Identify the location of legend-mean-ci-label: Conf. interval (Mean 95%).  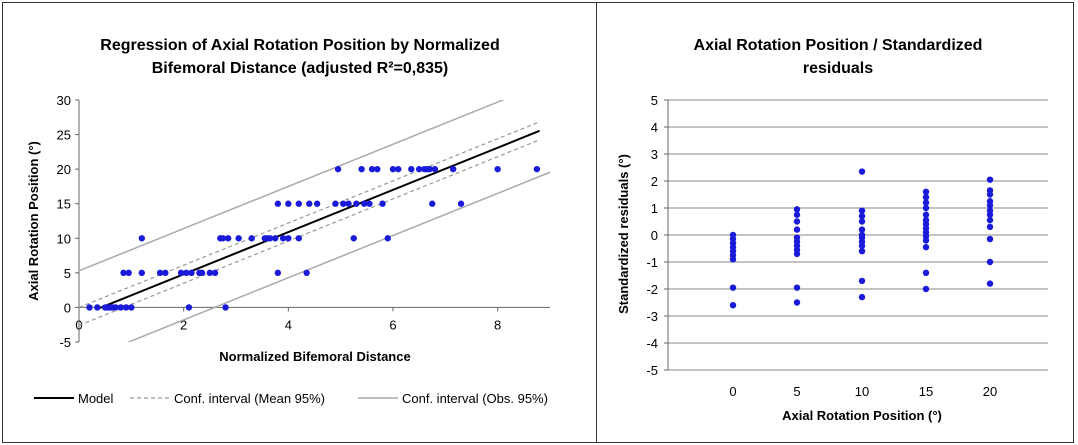
(249, 398).